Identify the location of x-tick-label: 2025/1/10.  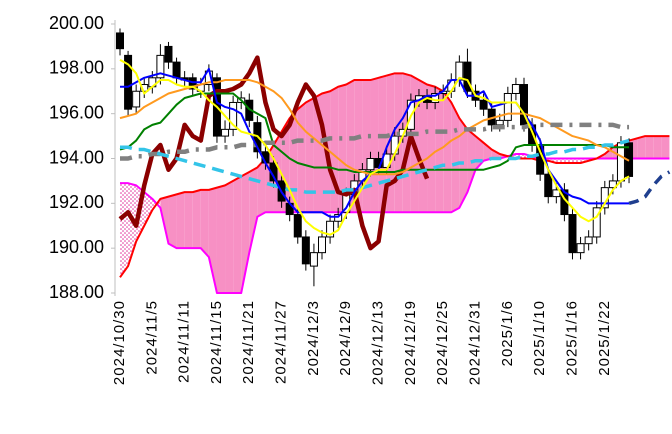
(539, 338).